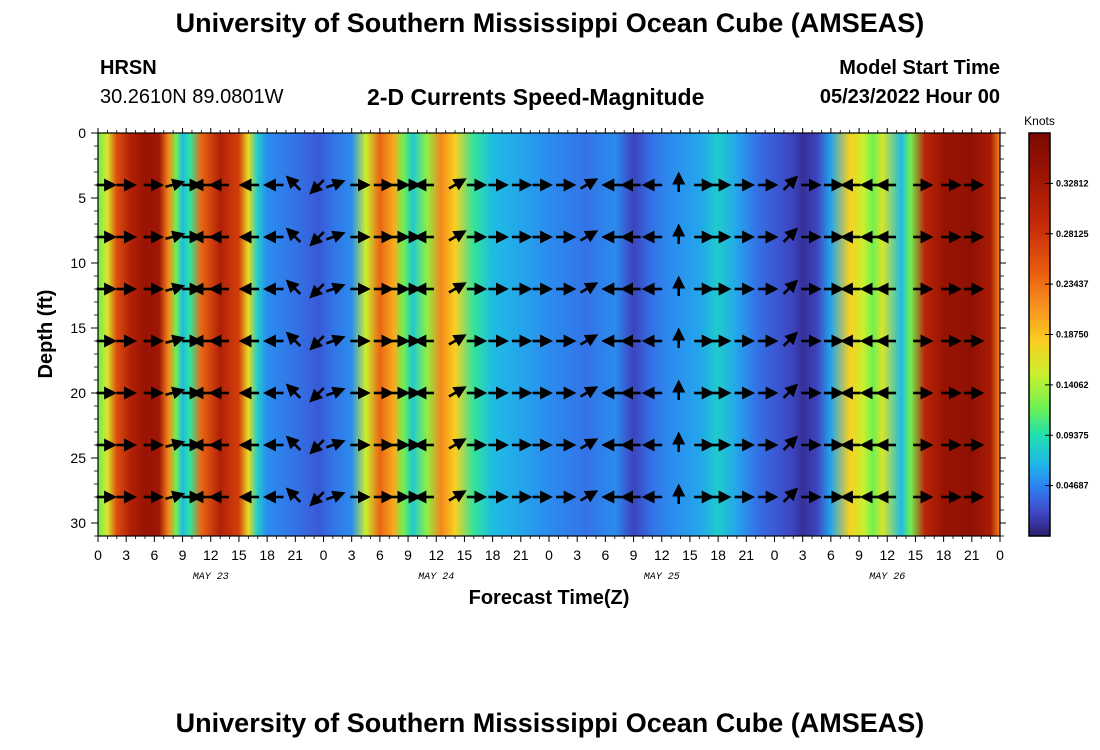  I want to click on day-label: MAY 24, so click(436, 577).